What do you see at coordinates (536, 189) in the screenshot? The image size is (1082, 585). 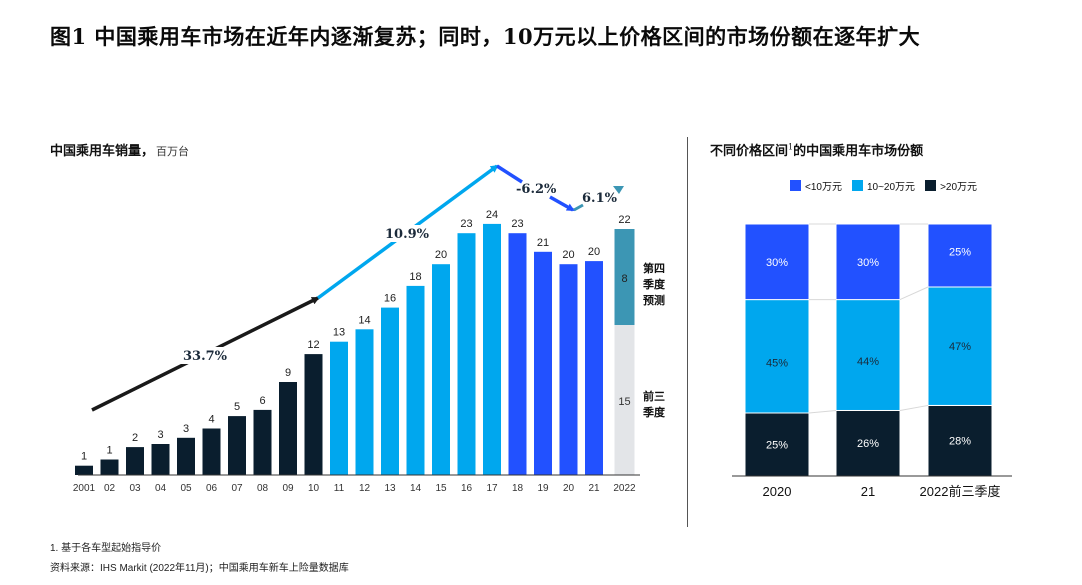 I see `cagr-label: -6.2%` at bounding box center [536, 189].